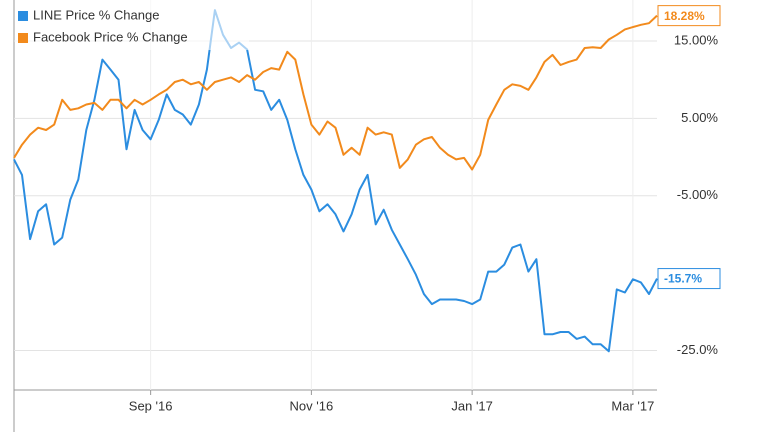  Describe the element at coordinates (110, 36) in the screenshot. I see `legend-label: Facebook Price % Change` at that location.